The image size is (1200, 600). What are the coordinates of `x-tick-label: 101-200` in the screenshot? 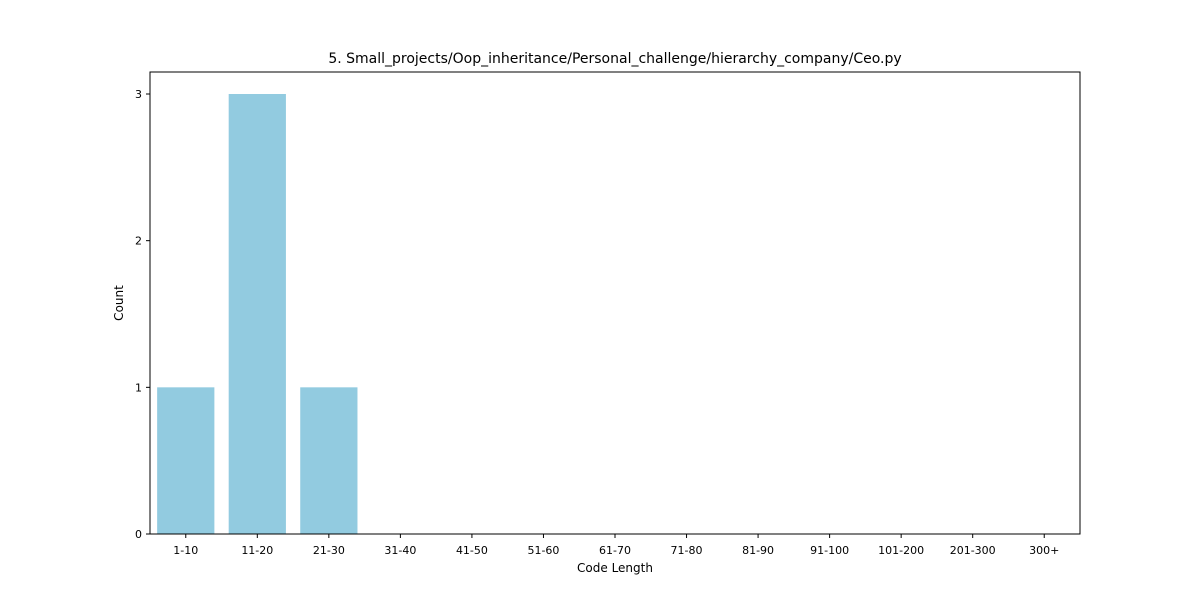 It's located at (901, 550).